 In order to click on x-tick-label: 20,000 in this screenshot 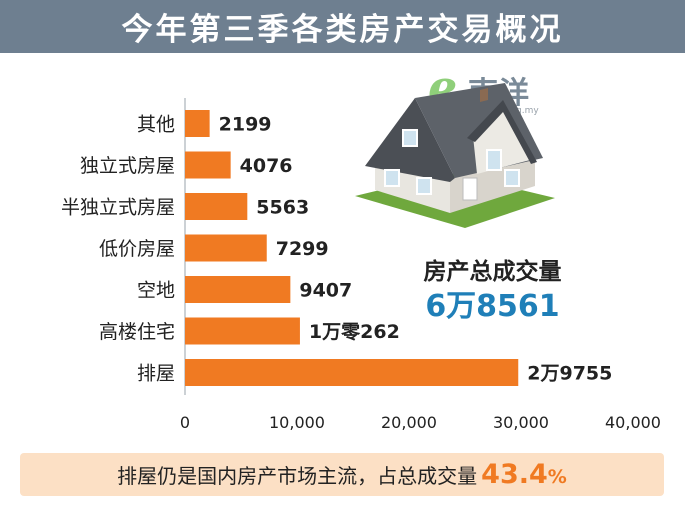, I will do `click(409, 422)`.